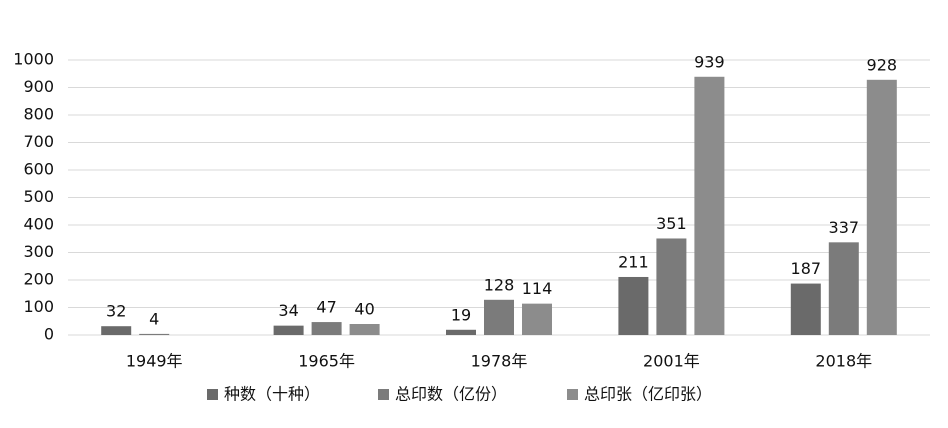  What do you see at coordinates (38, 169) in the screenshot?
I see `y-tick-label: 600` at bounding box center [38, 169].